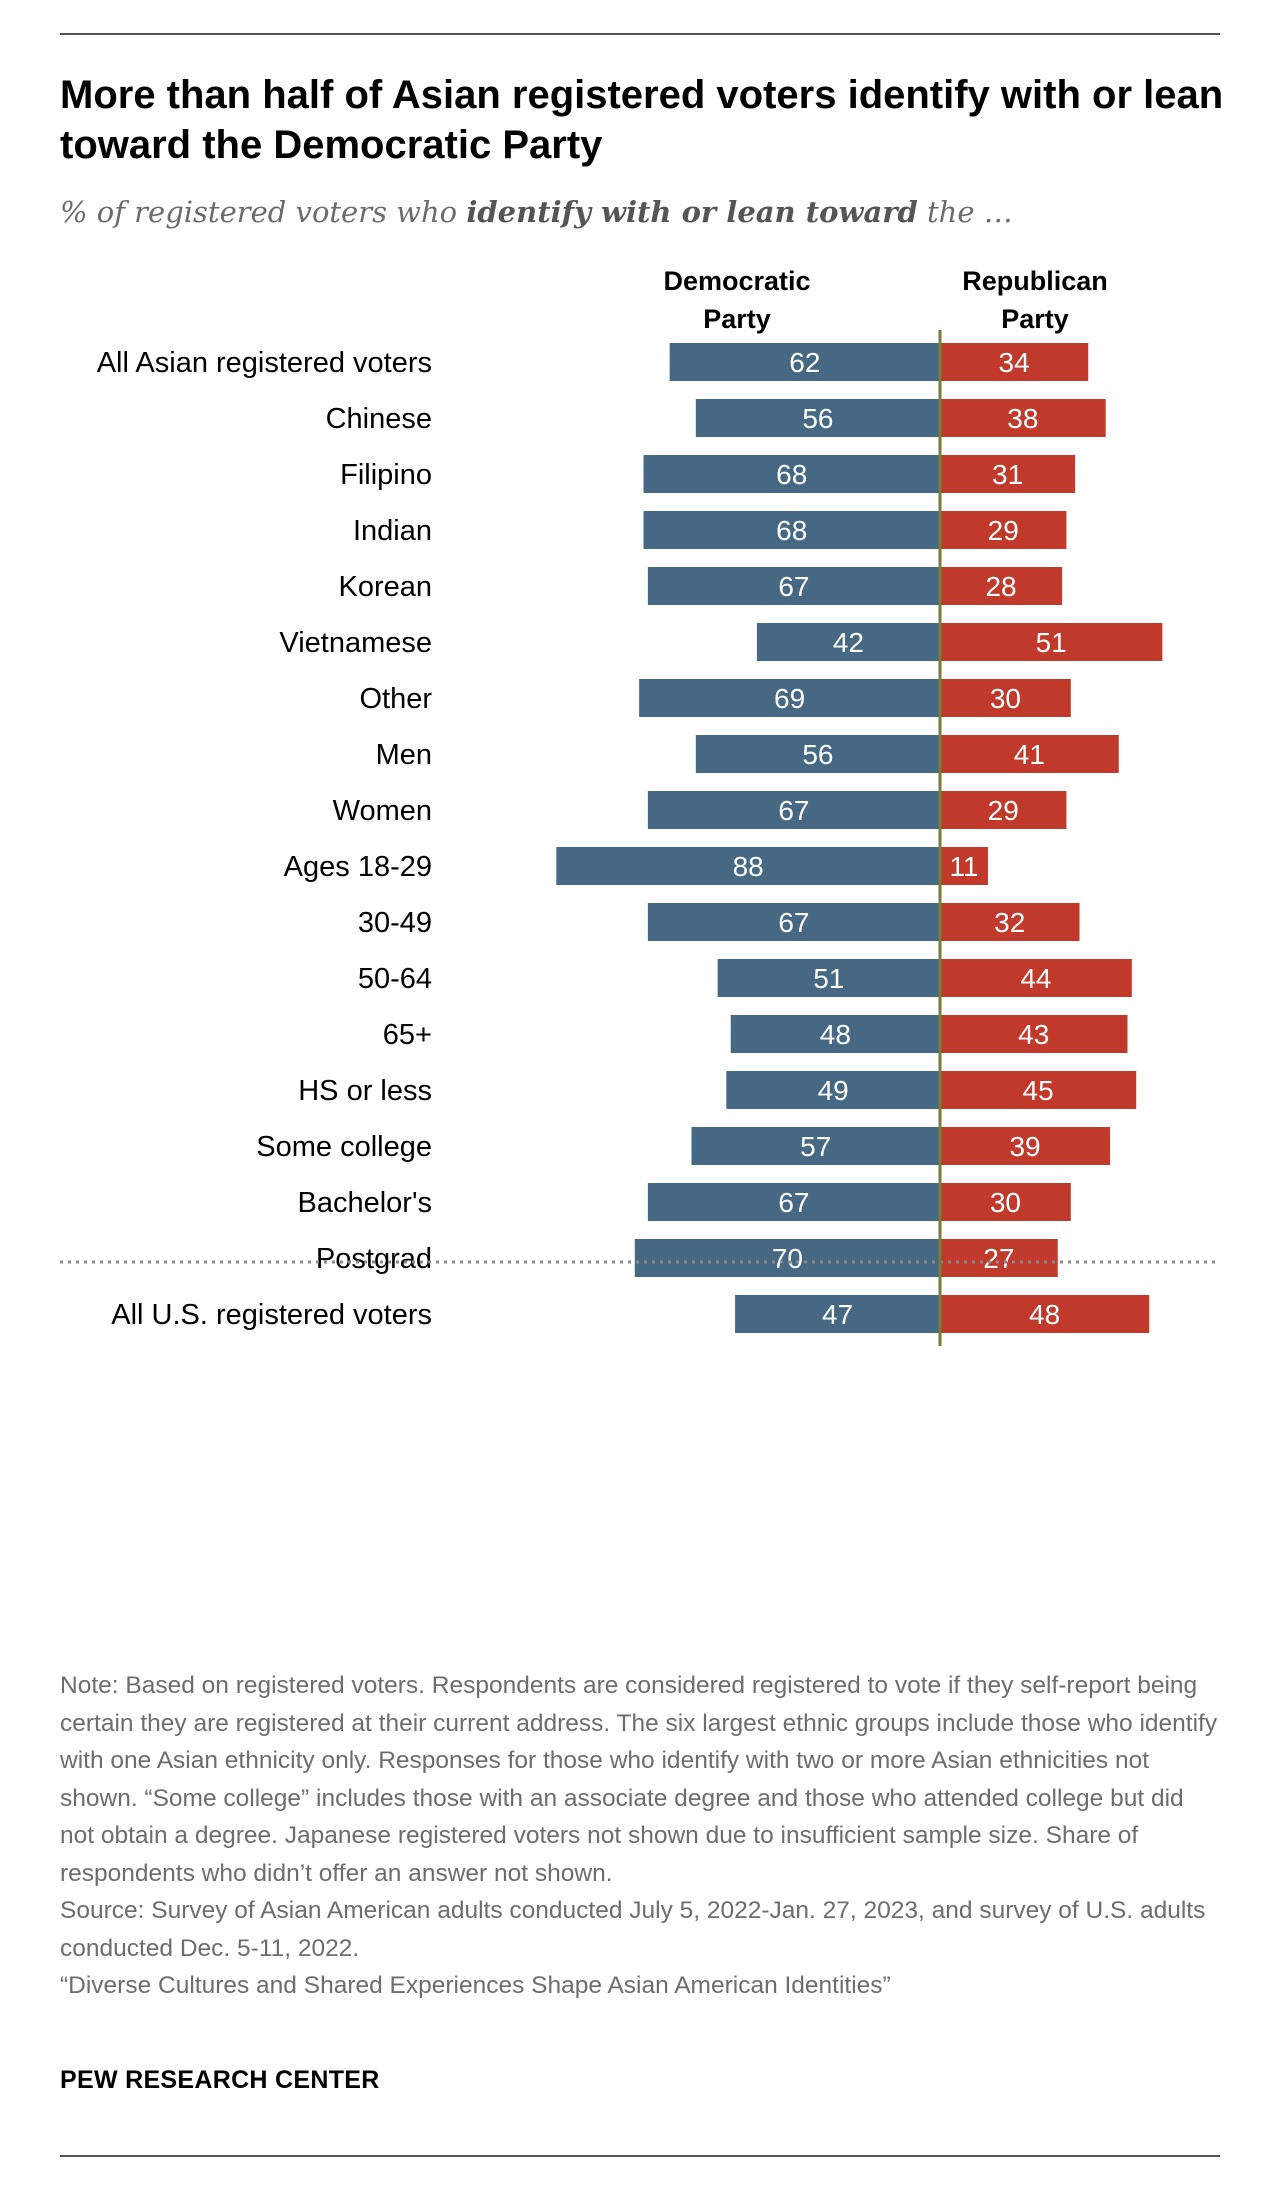 This screenshot has width=1274, height=2196. I want to click on category-label-vietnamese: Vietnamese, so click(355, 643).